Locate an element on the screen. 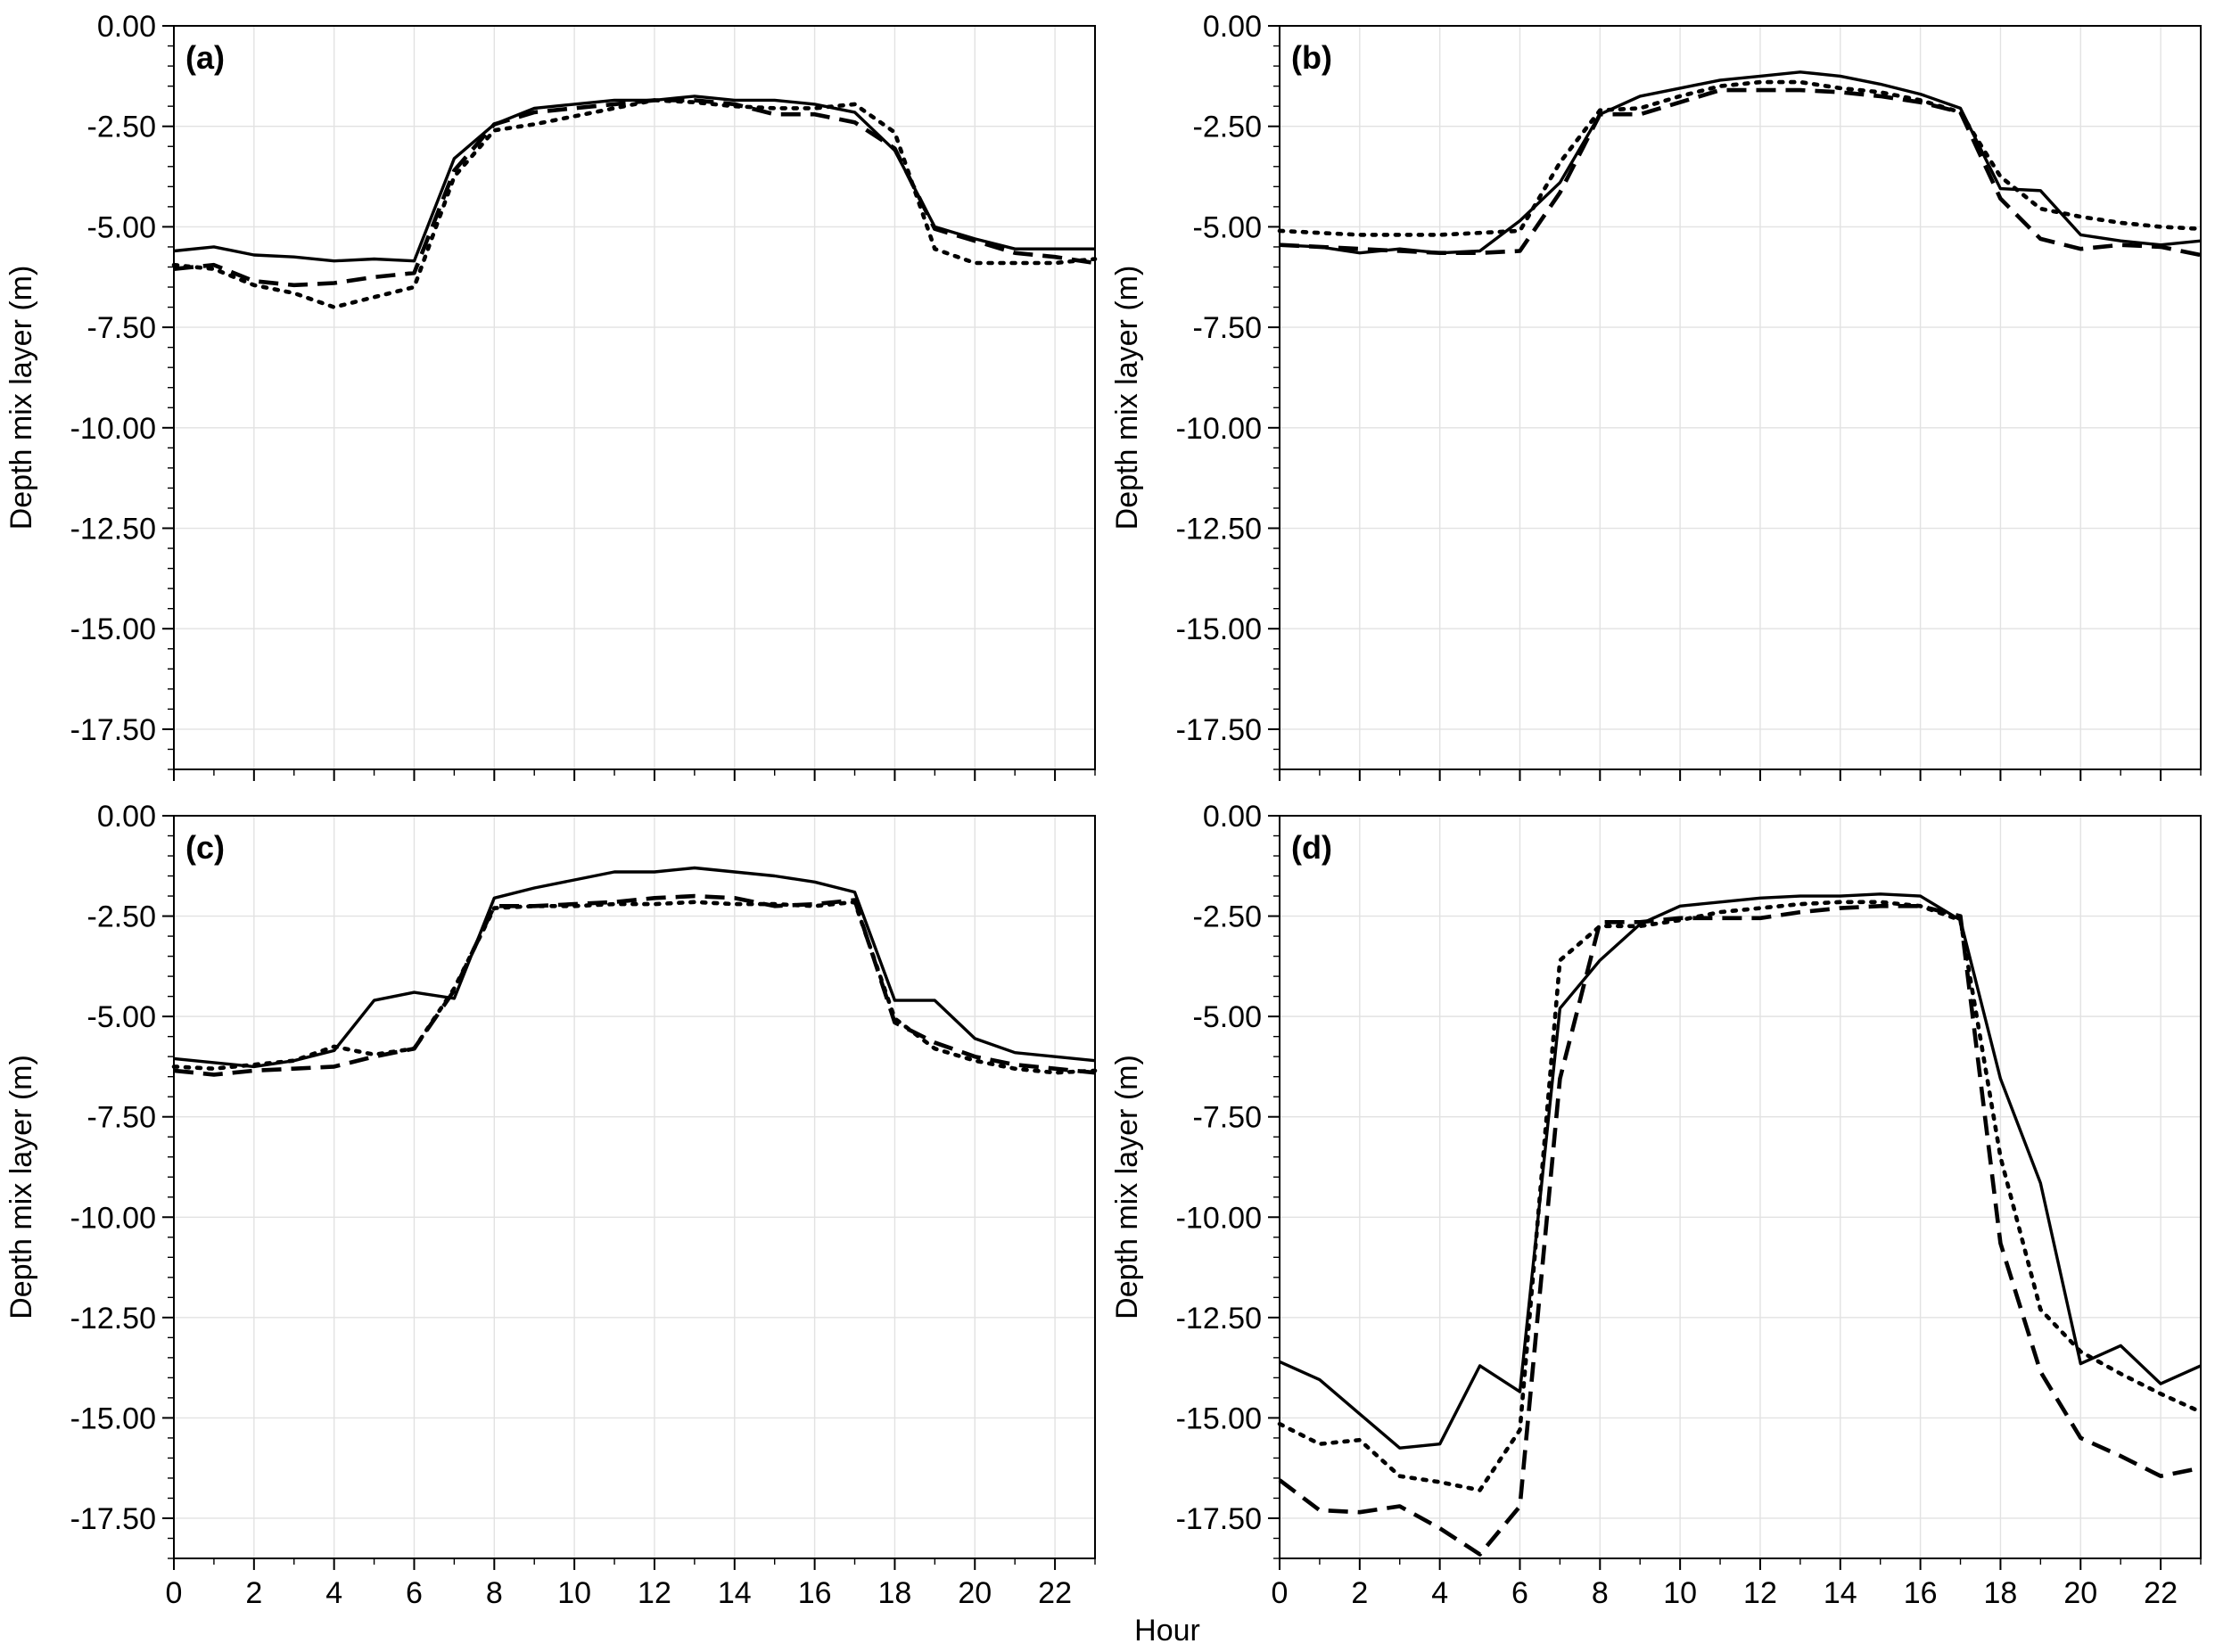 The width and height of the screenshot is (2215, 1652). shared-x-axis-label: Hour is located at coordinates (1167, 1631).